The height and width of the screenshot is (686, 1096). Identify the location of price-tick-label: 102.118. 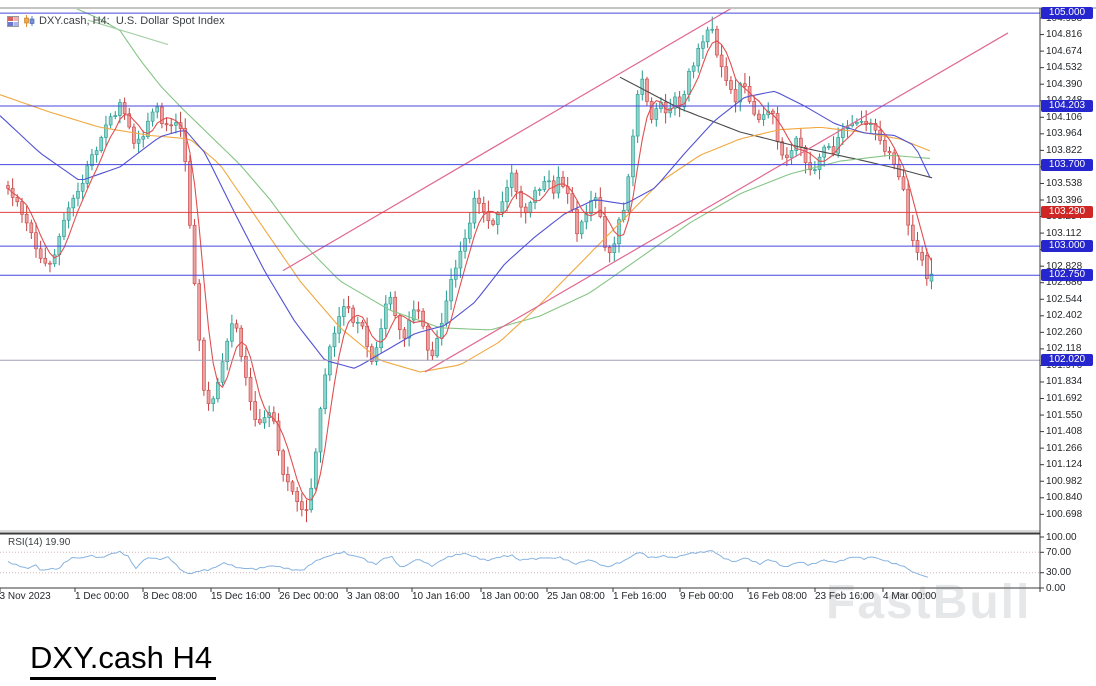
(1064, 349).